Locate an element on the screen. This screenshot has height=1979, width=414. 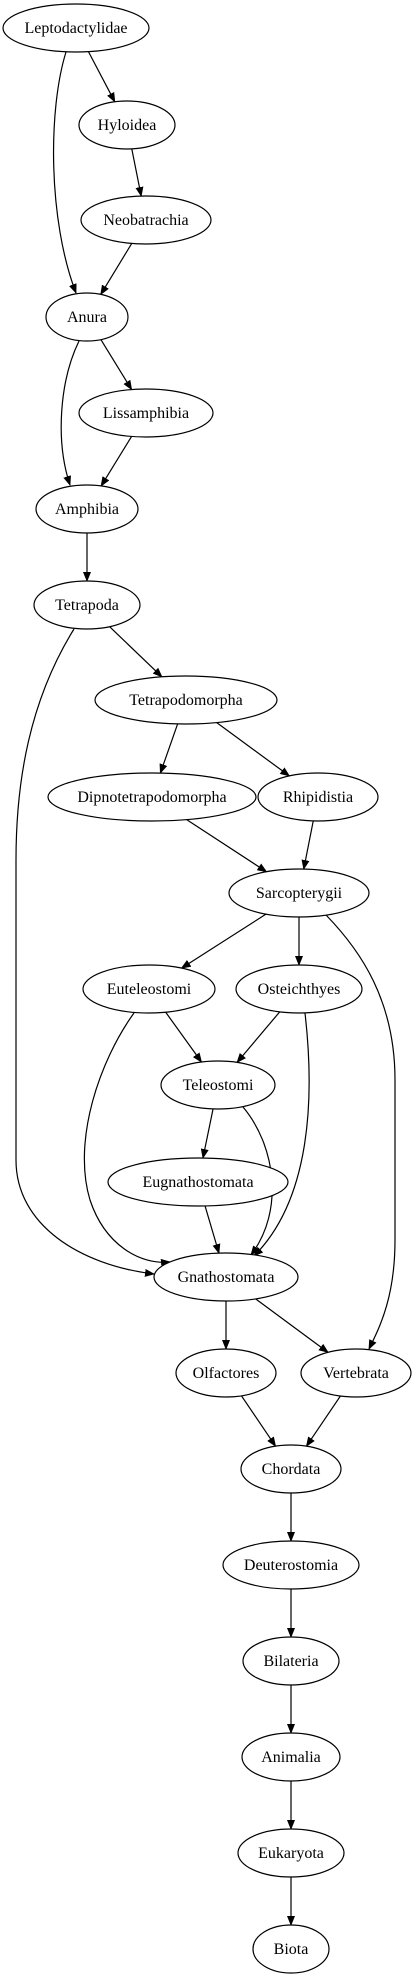
edge-teleostomi-to-eugnathostomata is located at coordinates (207, 1134).